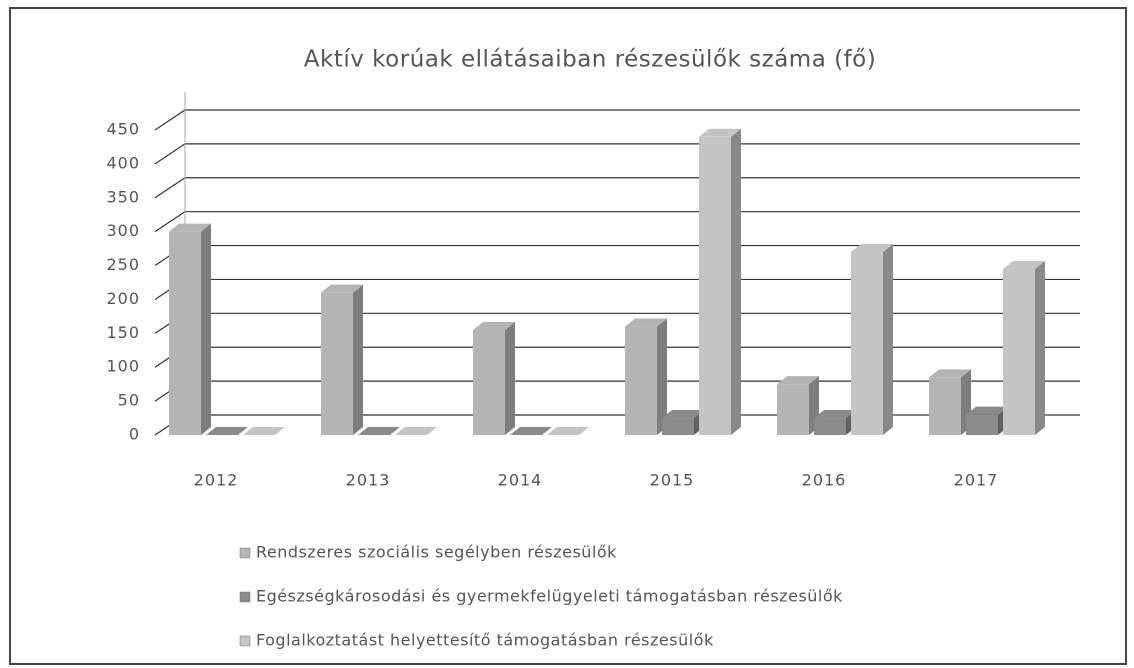 This screenshot has width=1134, height=668. I want to click on x-tick-label: 2012, so click(216, 480).